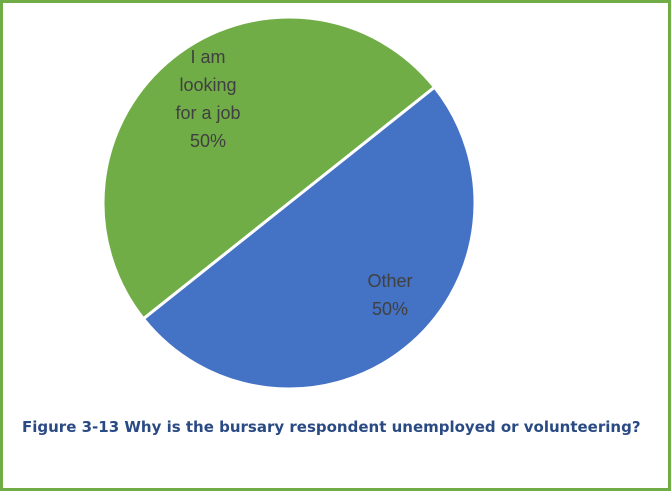 The image size is (671, 491). I want to click on data-label-other: Other 50%, so click(389, 295).